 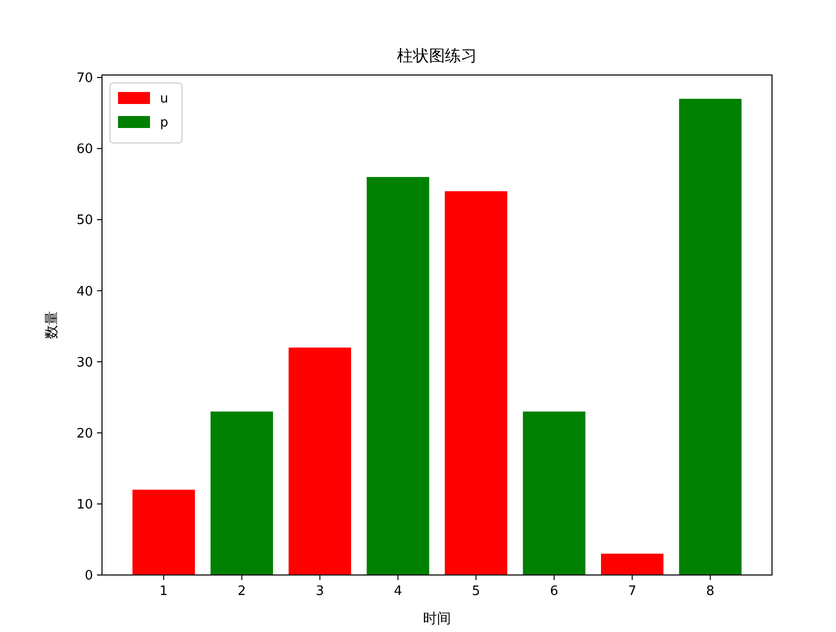 What do you see at coordinates (84, 292) in the screenshot?
I see `y-tick-label: 40` at bounding box center [84, 292].